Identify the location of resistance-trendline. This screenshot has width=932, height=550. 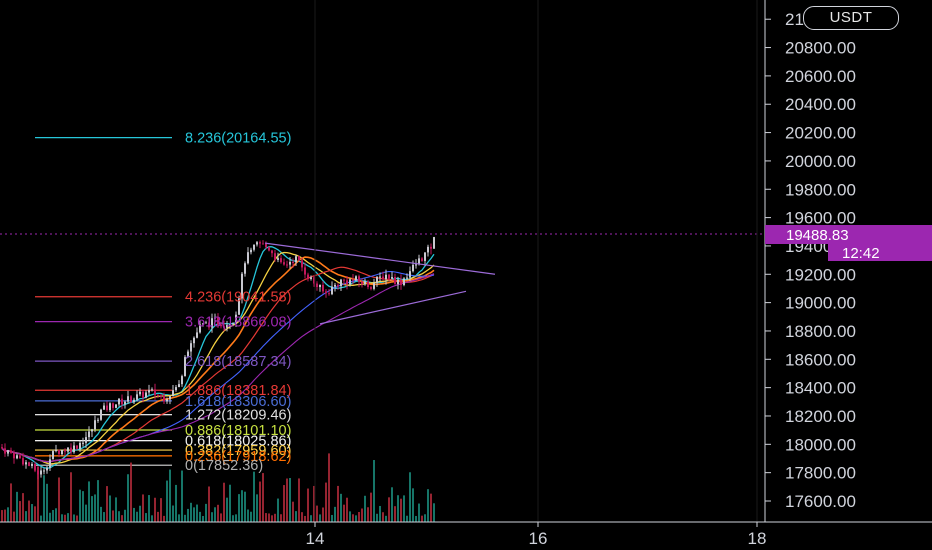
(380, 258).